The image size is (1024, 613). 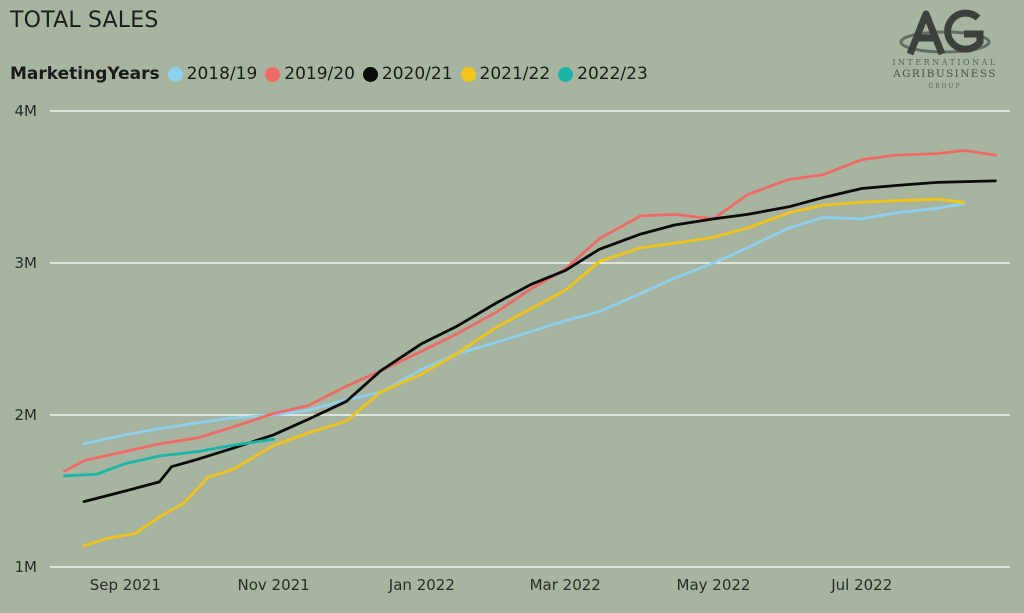 What do you see at coordinates (273, 585) in the screenshot?
I see `x-tick-label: Nov 2021` at bounding box center [273, 585].